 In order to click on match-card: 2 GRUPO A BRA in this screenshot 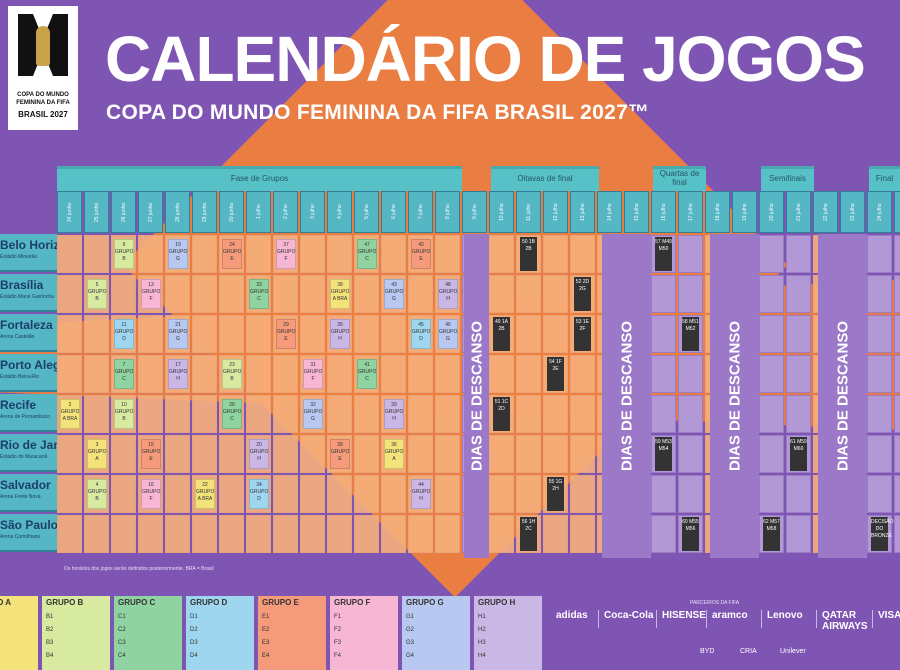, I will do `click(70, 414)`.